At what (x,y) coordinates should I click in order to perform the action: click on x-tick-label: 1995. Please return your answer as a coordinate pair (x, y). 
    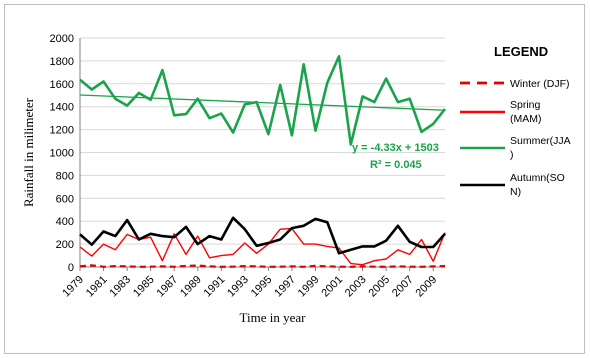
    Looking at the image, I should click on (262, 287).